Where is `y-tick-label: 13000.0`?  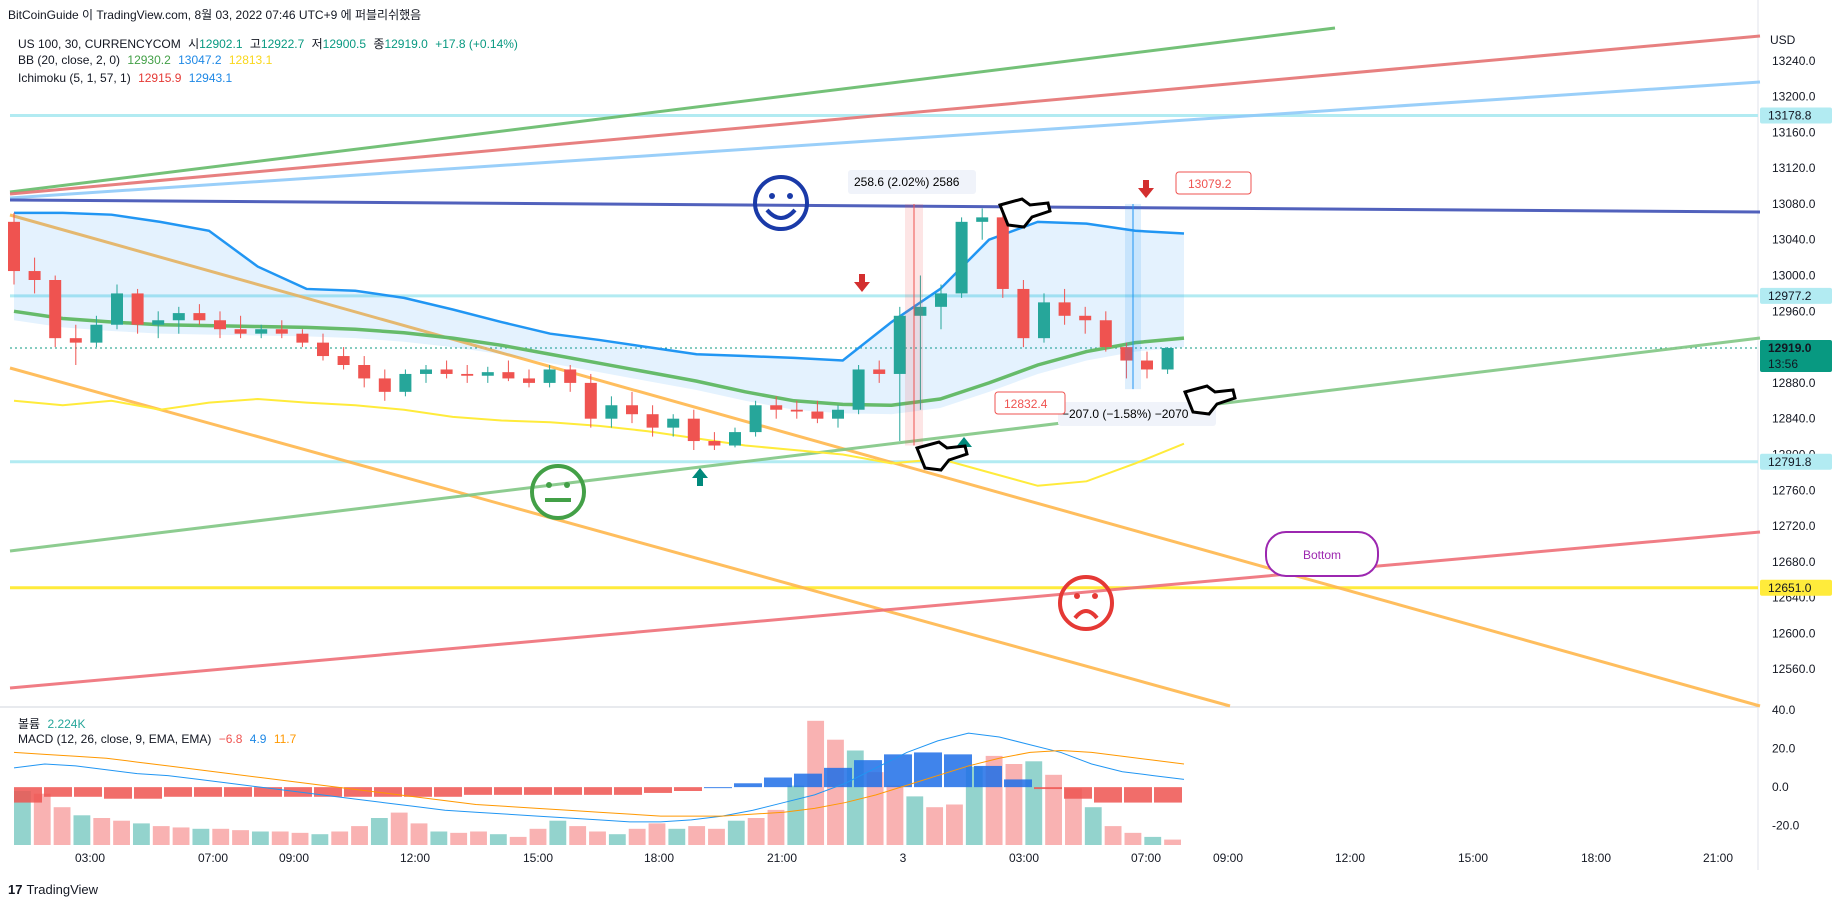 y-tick-label: 13000.0 is located at coordinates (1794, 276).